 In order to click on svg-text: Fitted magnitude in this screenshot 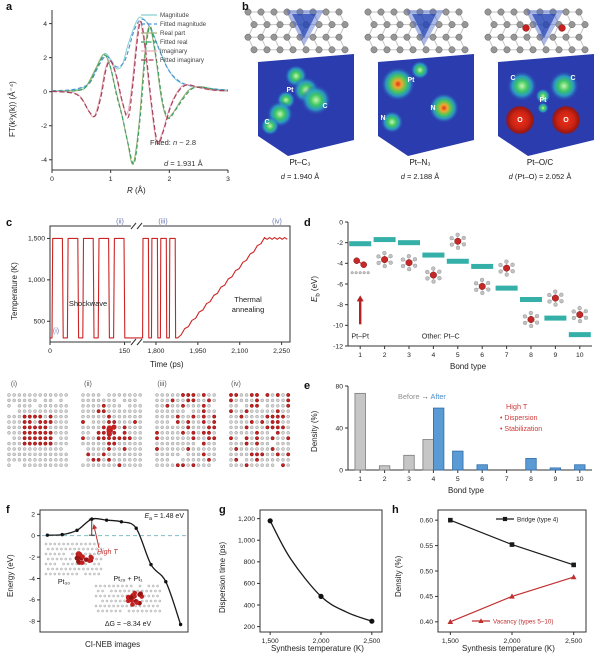, I will do `click(183, 24)`.